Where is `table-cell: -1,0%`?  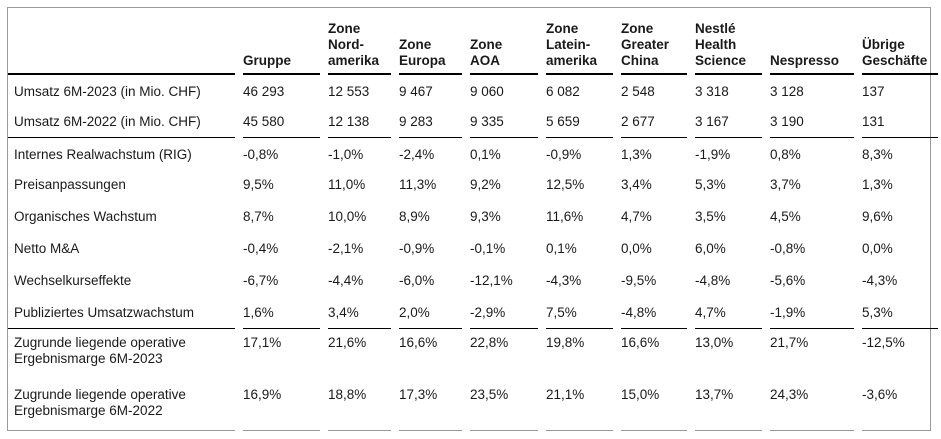
table-cell: -1,0% is located at coordinates (346, 154).